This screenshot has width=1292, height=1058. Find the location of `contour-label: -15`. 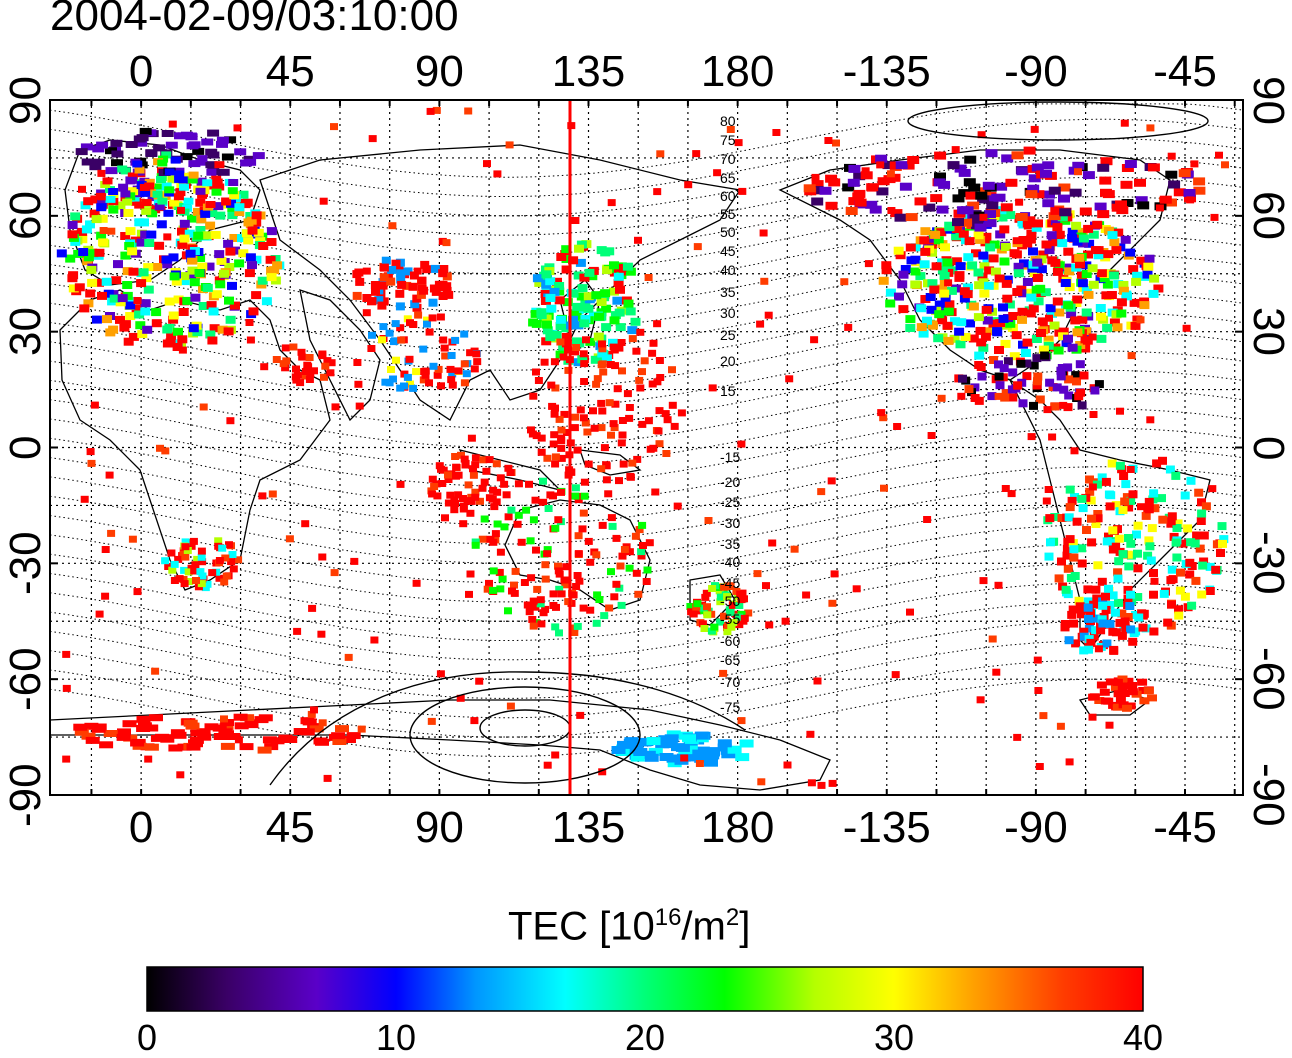

contour-label: -15 is located at coordinates (730, 457).